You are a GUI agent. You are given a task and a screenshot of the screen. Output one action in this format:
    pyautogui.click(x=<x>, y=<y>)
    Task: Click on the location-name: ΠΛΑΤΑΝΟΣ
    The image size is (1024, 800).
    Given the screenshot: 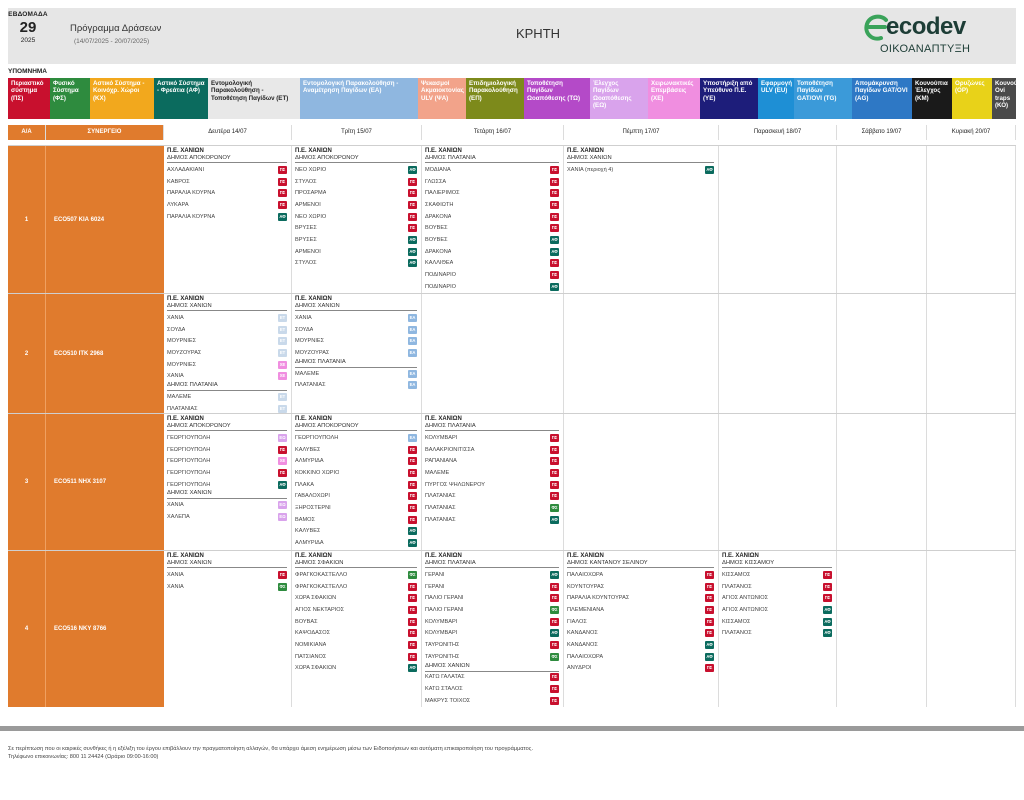 What is the action you would take?
    pyautogui.click(x=737, y=586)
    